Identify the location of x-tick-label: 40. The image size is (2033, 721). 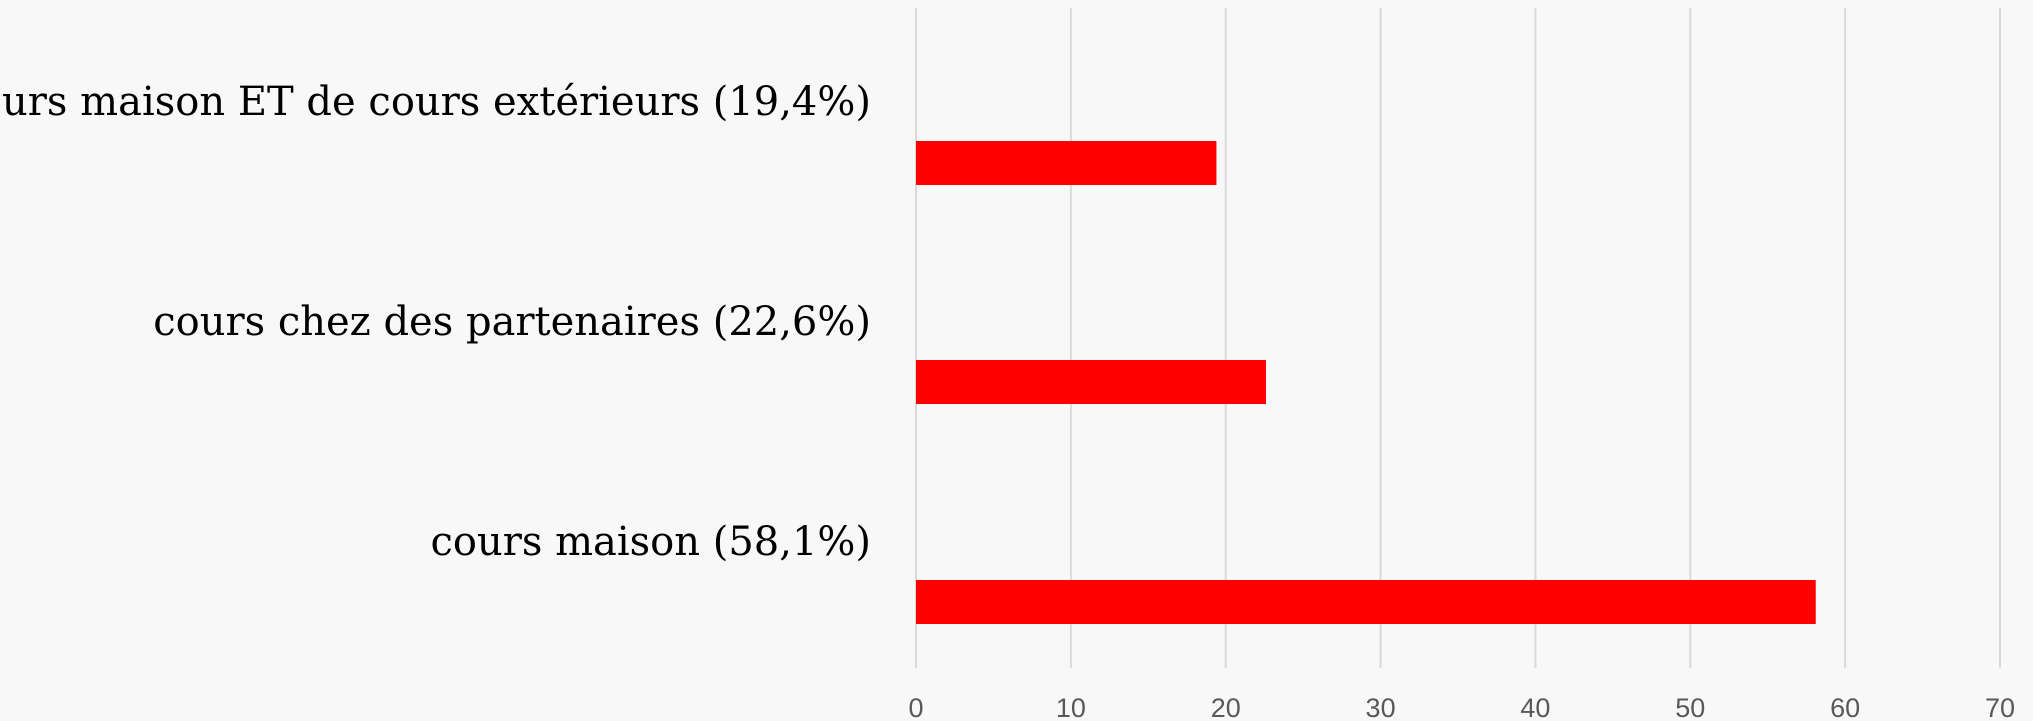
(1535, 707).